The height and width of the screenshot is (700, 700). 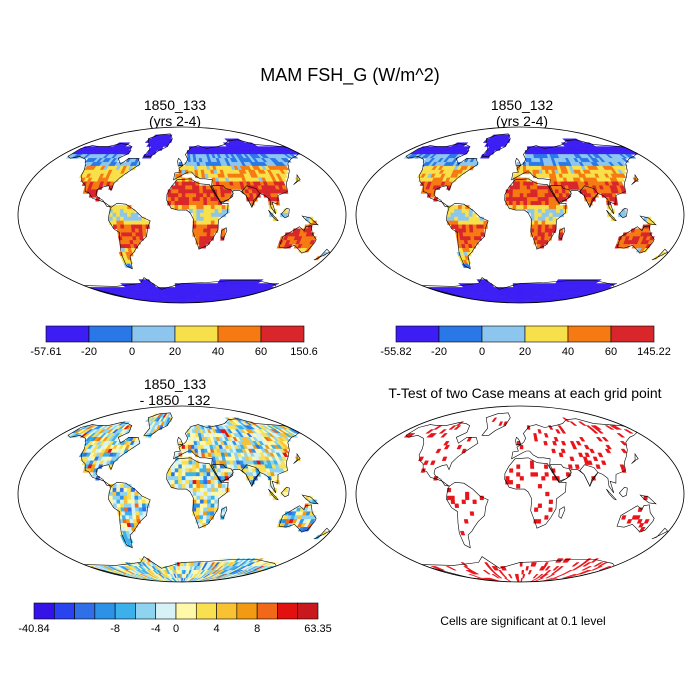 What do you see at coordinates (648, 220) in the screenshot?
I see `coastline-new-guinea` at bounding box center [648, 220].